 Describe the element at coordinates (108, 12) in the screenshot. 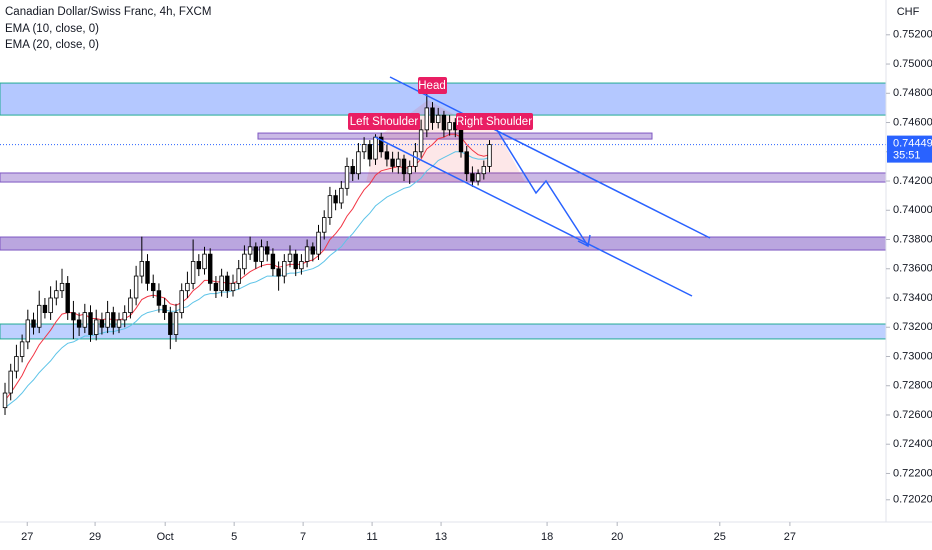

I see `chart-title: Canadian Dollar/Swiss Franc, 4h, FXCM` at that location.